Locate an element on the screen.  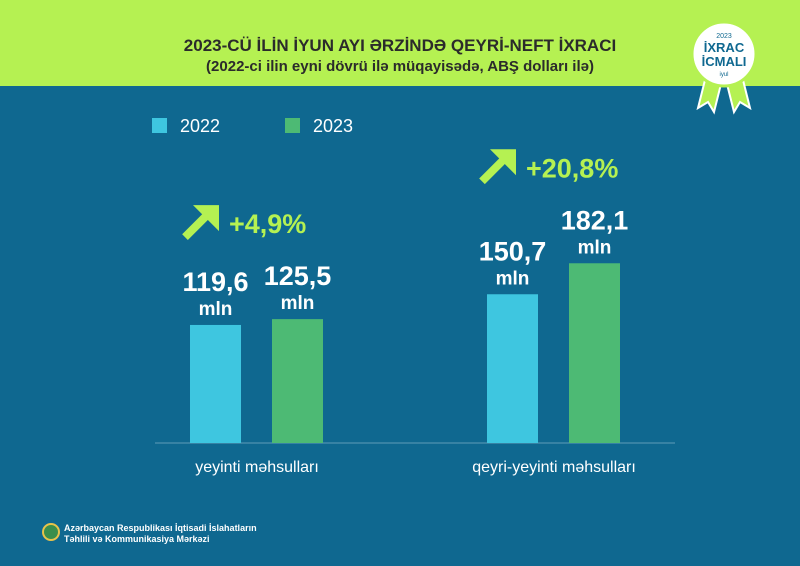
data-label-value: 182,1 is located at coordinates (595, 220).